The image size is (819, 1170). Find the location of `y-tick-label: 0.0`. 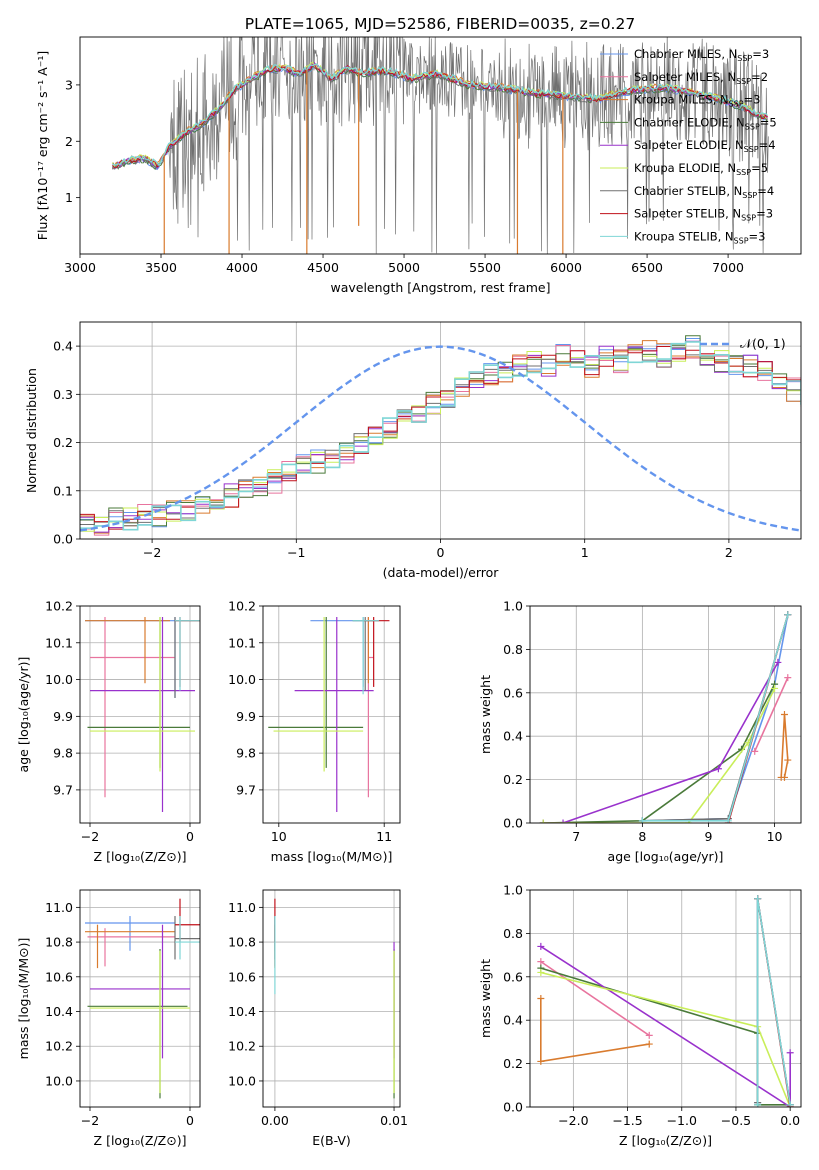

y-tick-label: 0.0 is located at coordinates (513, 823).